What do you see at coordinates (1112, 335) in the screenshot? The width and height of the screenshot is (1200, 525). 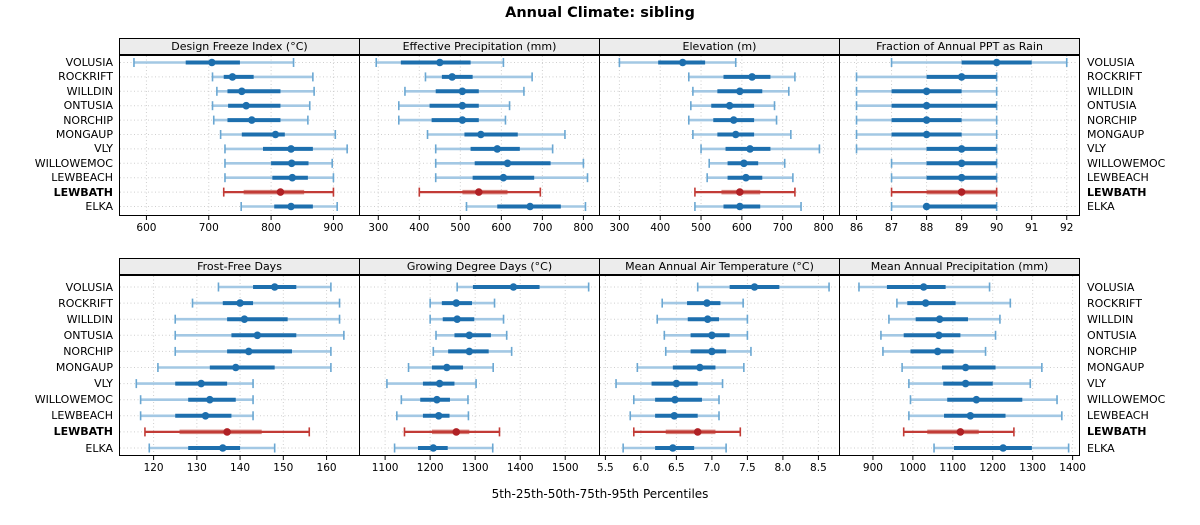 I see `station-label-right-ontusia: ONTUSIA` at bounding box center [1112, 335].